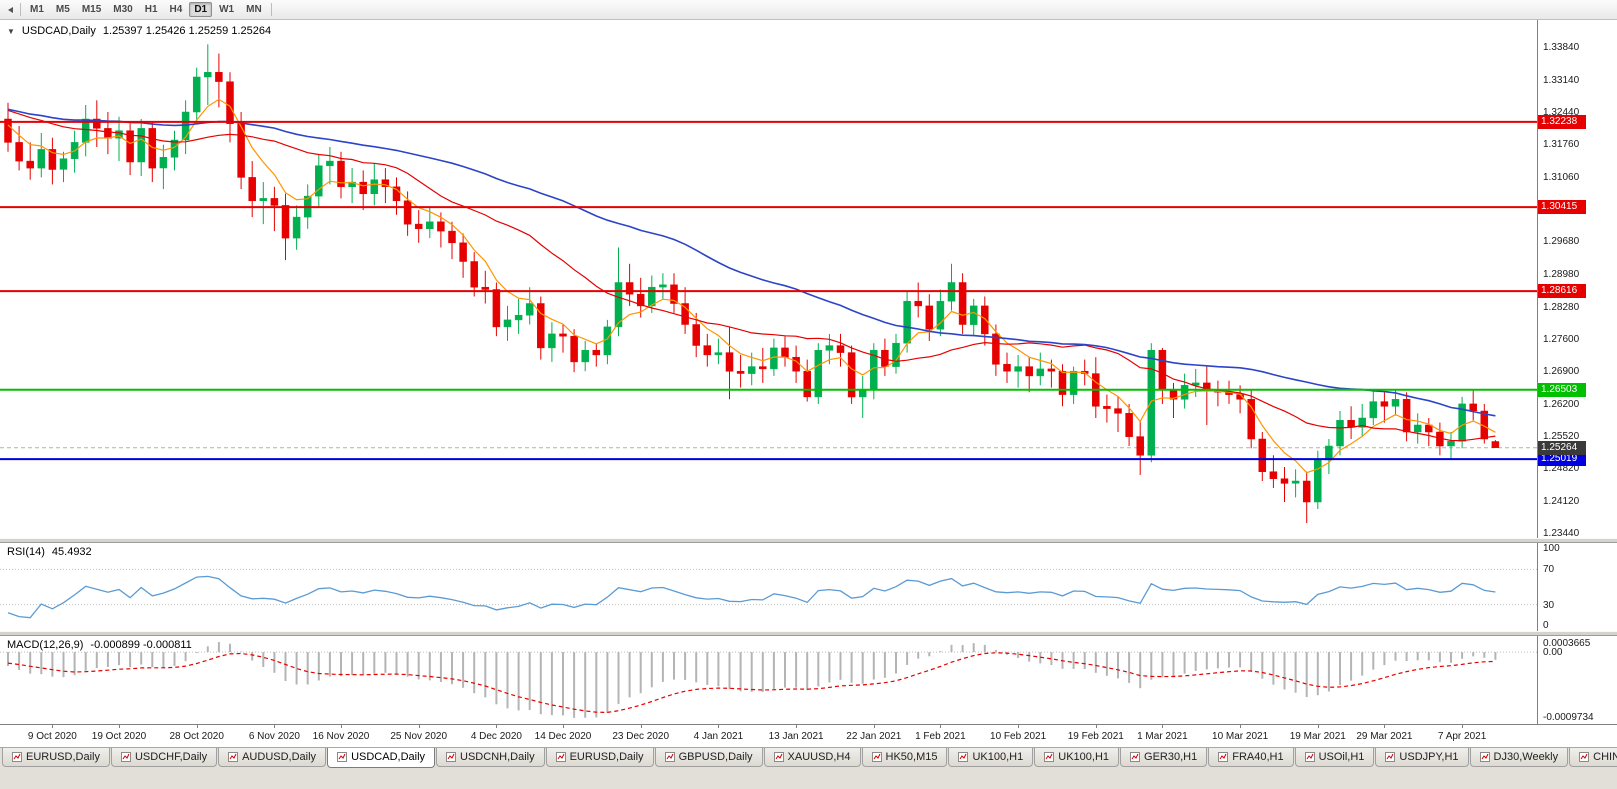 This screenshot has width=1617, height=789. I want to click on timeframe-button-m30: M30, so click(123, 9).